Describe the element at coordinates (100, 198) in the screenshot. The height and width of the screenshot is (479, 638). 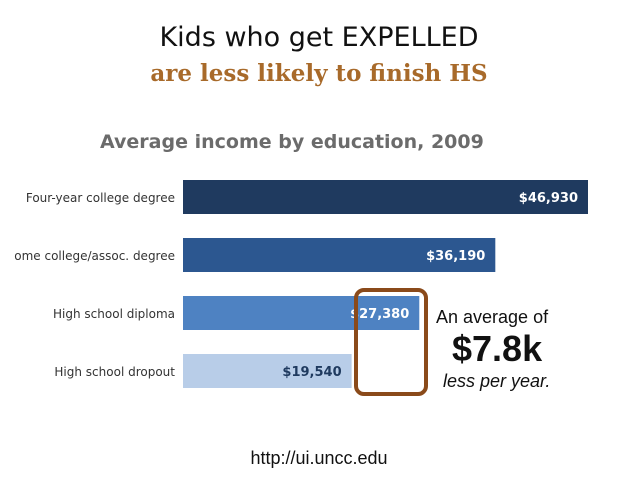
I see `category-label: Four-year college degree` at that location.